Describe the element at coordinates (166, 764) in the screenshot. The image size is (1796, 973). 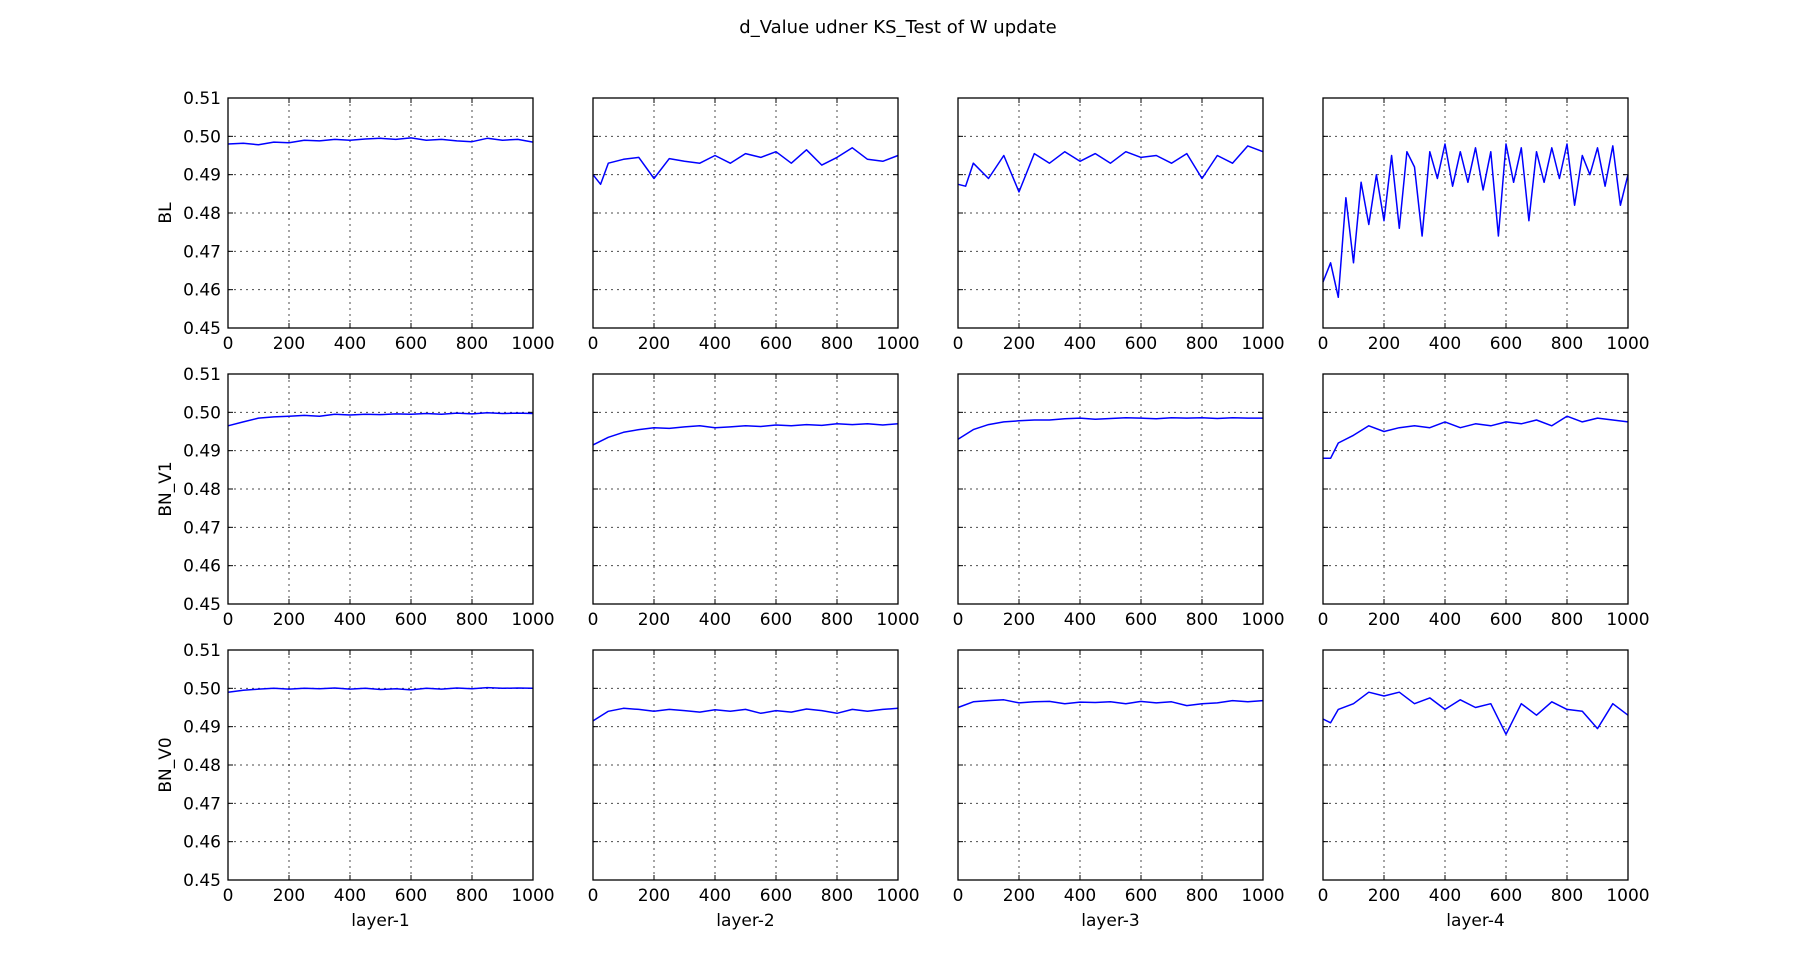
I see `row-label: BN_V0` at that location.